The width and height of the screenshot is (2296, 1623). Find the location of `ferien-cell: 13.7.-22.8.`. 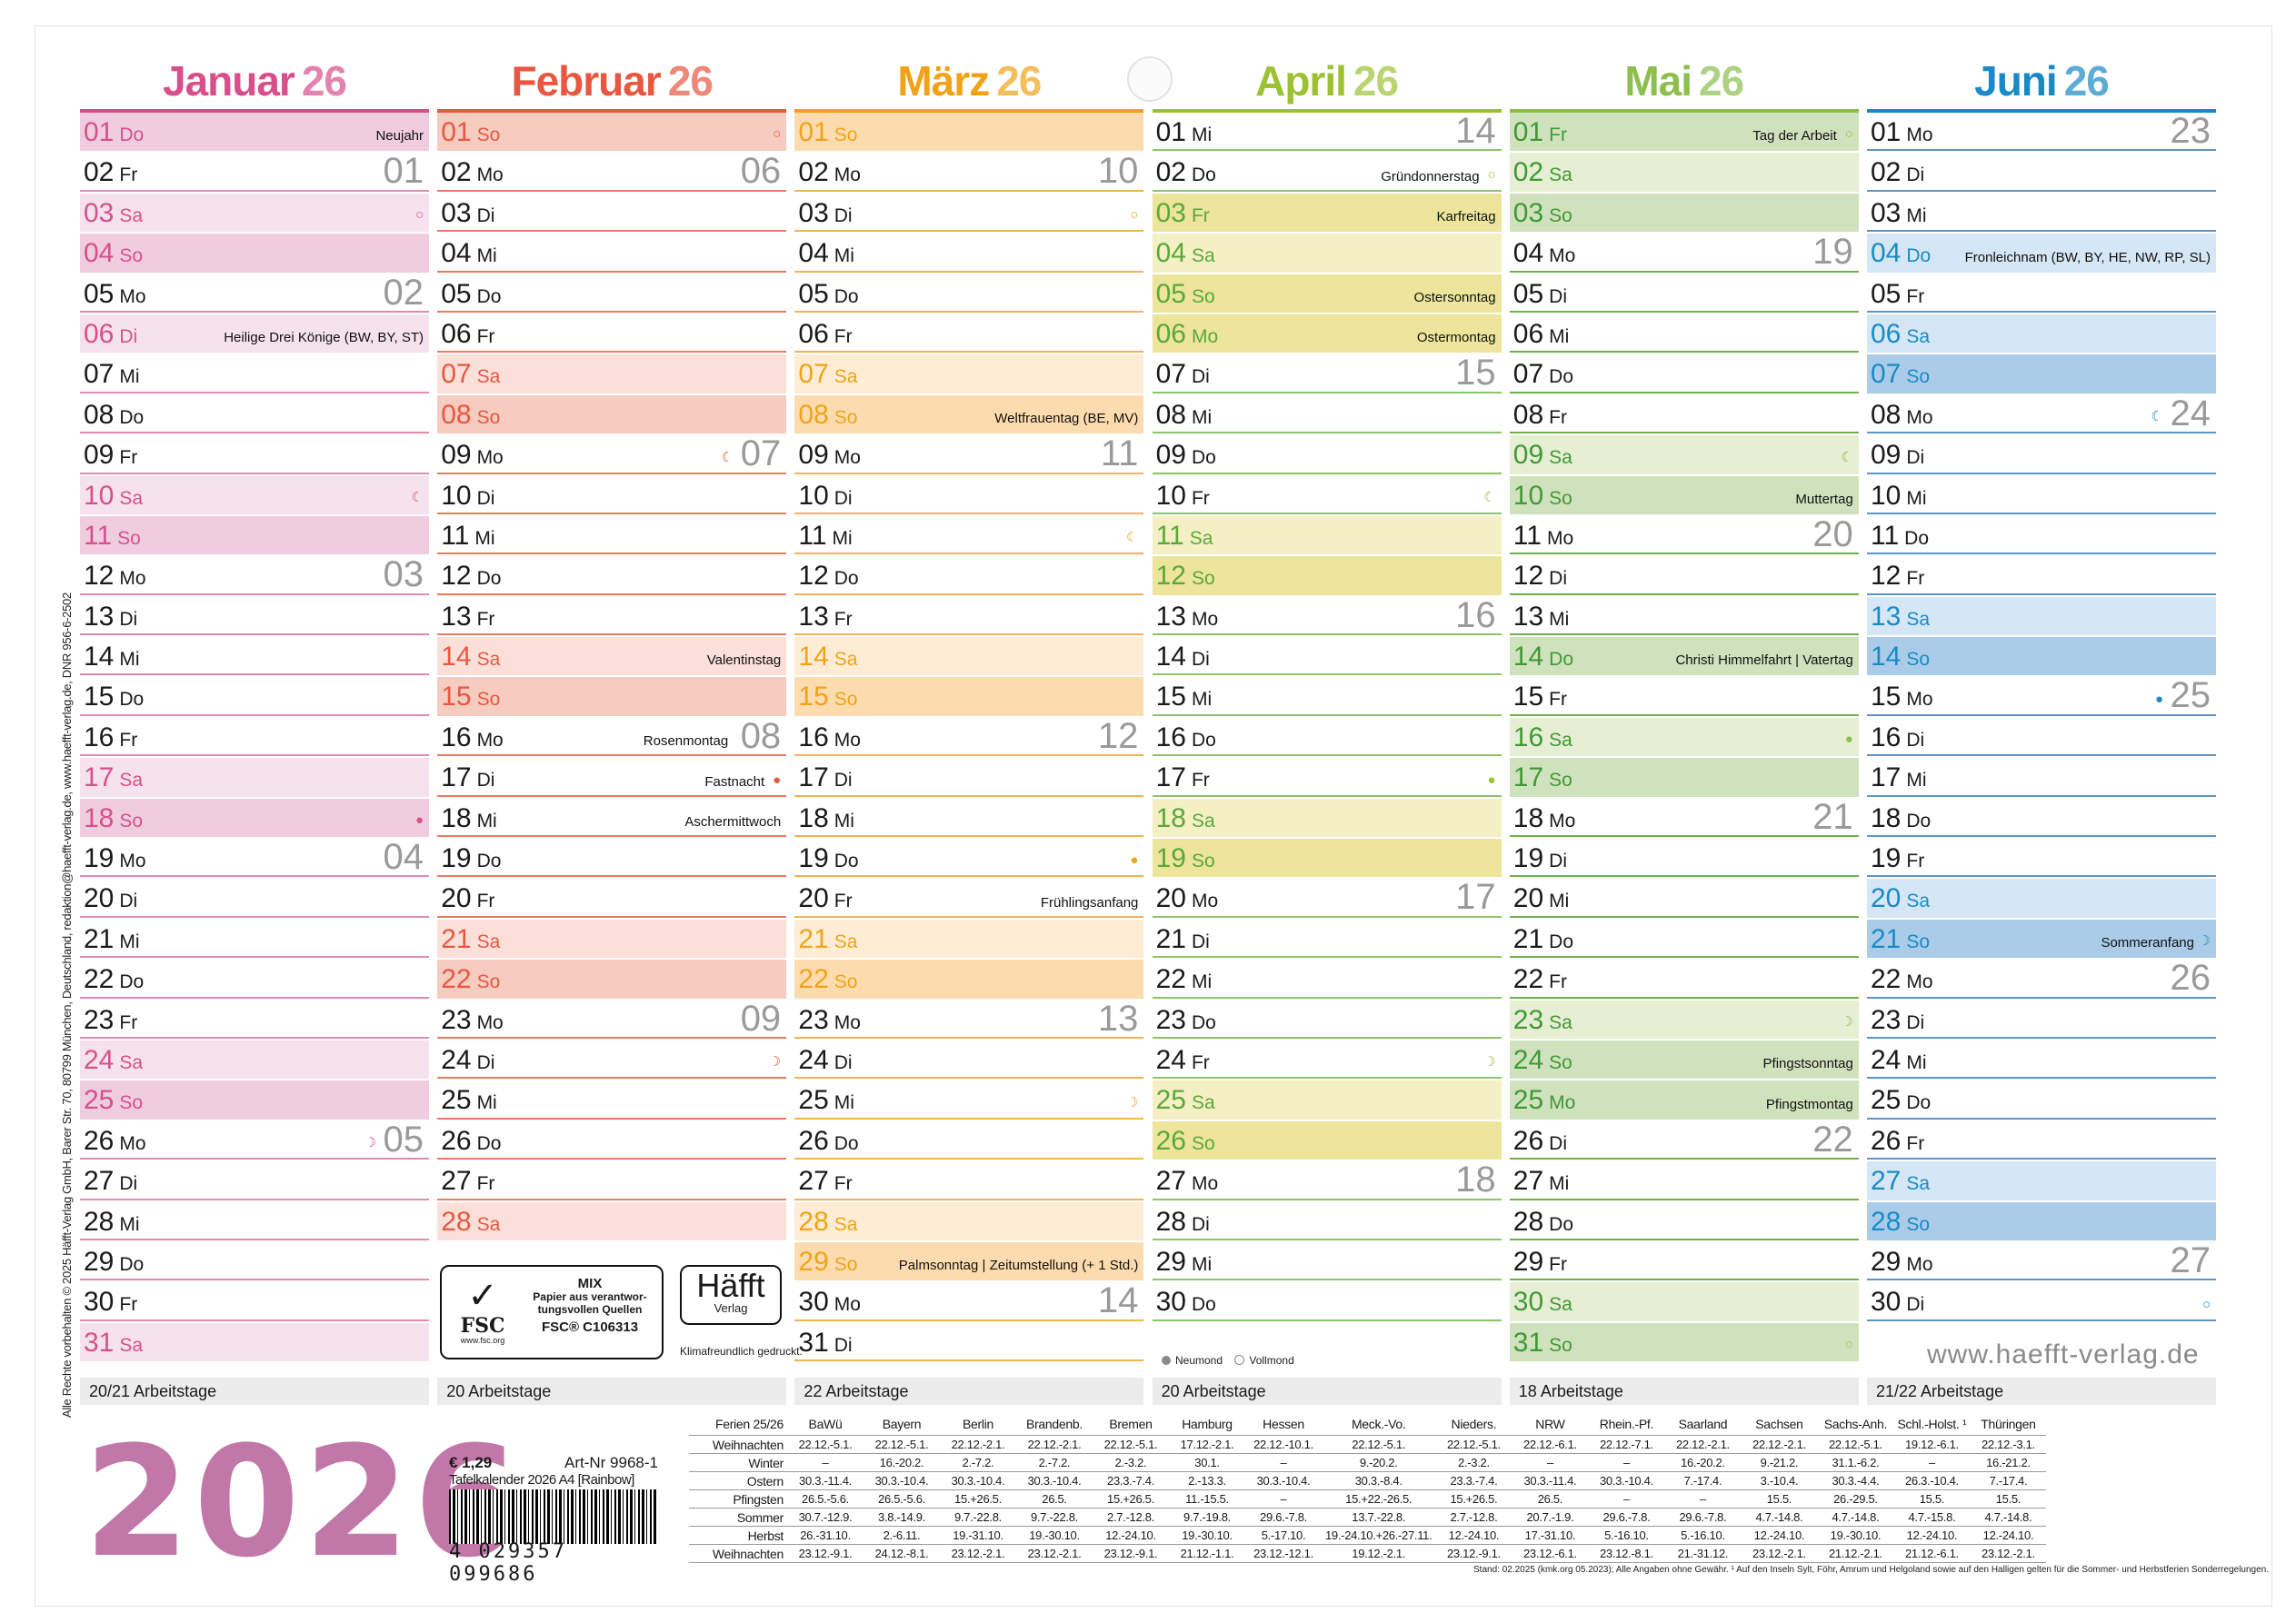

ferien-cell: 13.7.-22.8. is located at coordinates (1379, 1517).